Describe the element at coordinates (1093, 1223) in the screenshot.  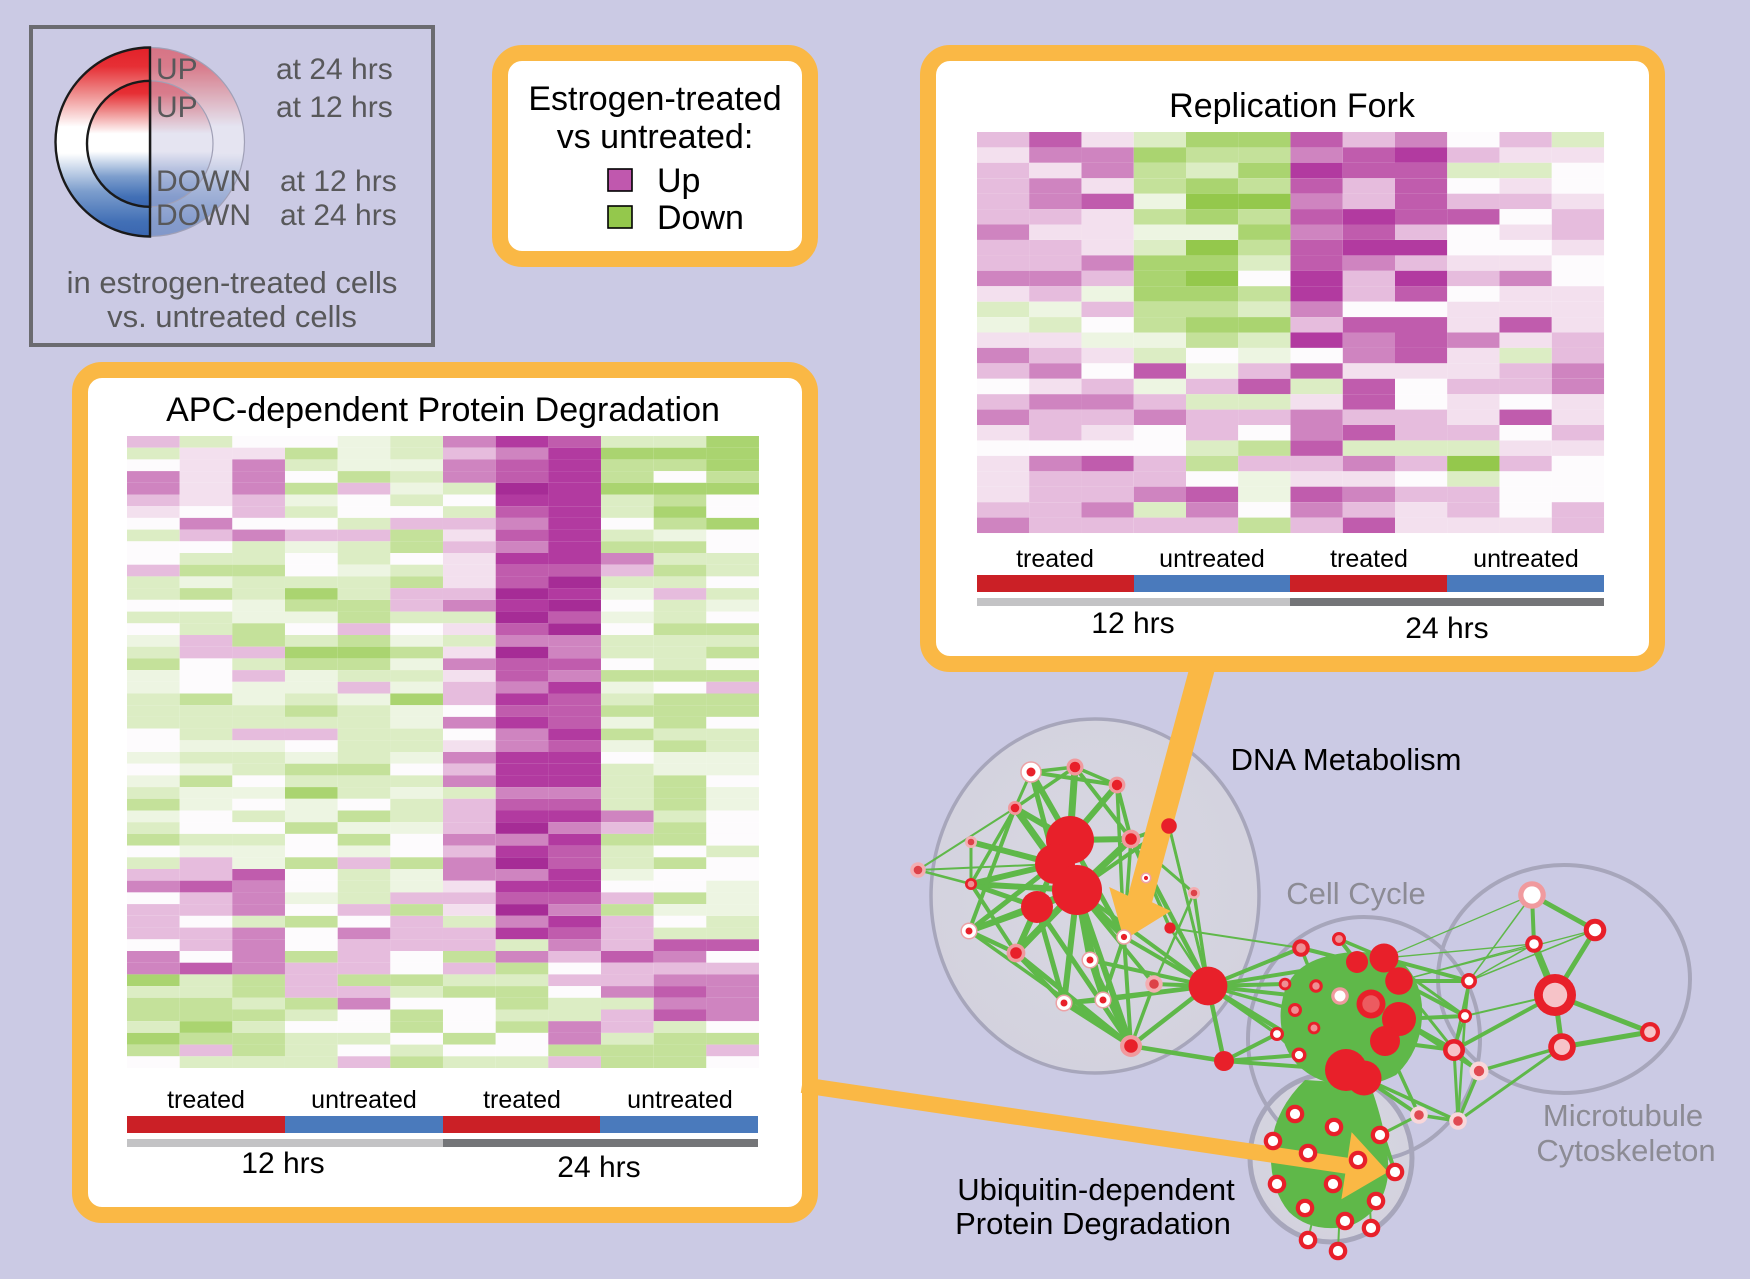
I see `svg-text: Protein Degradation` at that location.